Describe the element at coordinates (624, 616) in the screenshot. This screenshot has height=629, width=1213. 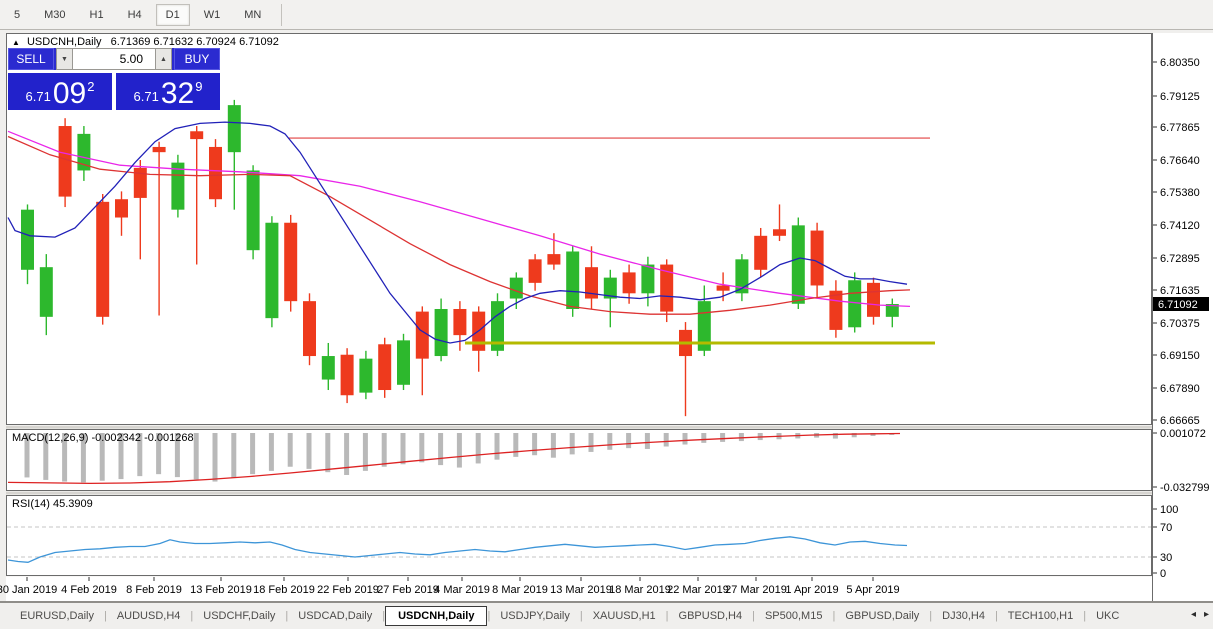
I see `chart-tab-xauusd-h1: XAUUSD,H1` at that location.